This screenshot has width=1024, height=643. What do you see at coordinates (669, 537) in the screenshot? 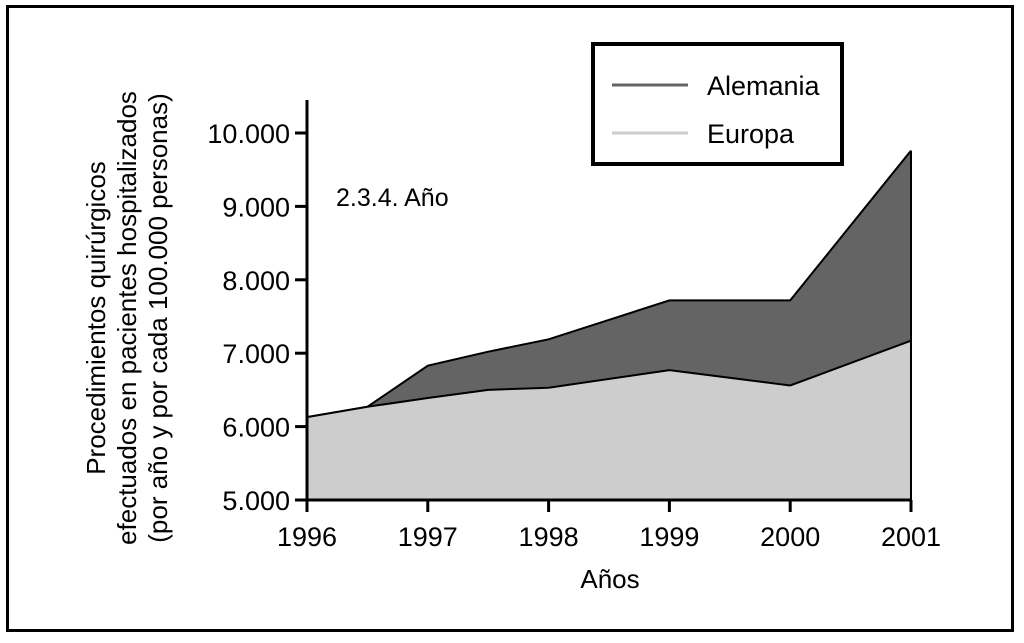
I see `x-tick-label: 1999` at bounding box center [669, 537].